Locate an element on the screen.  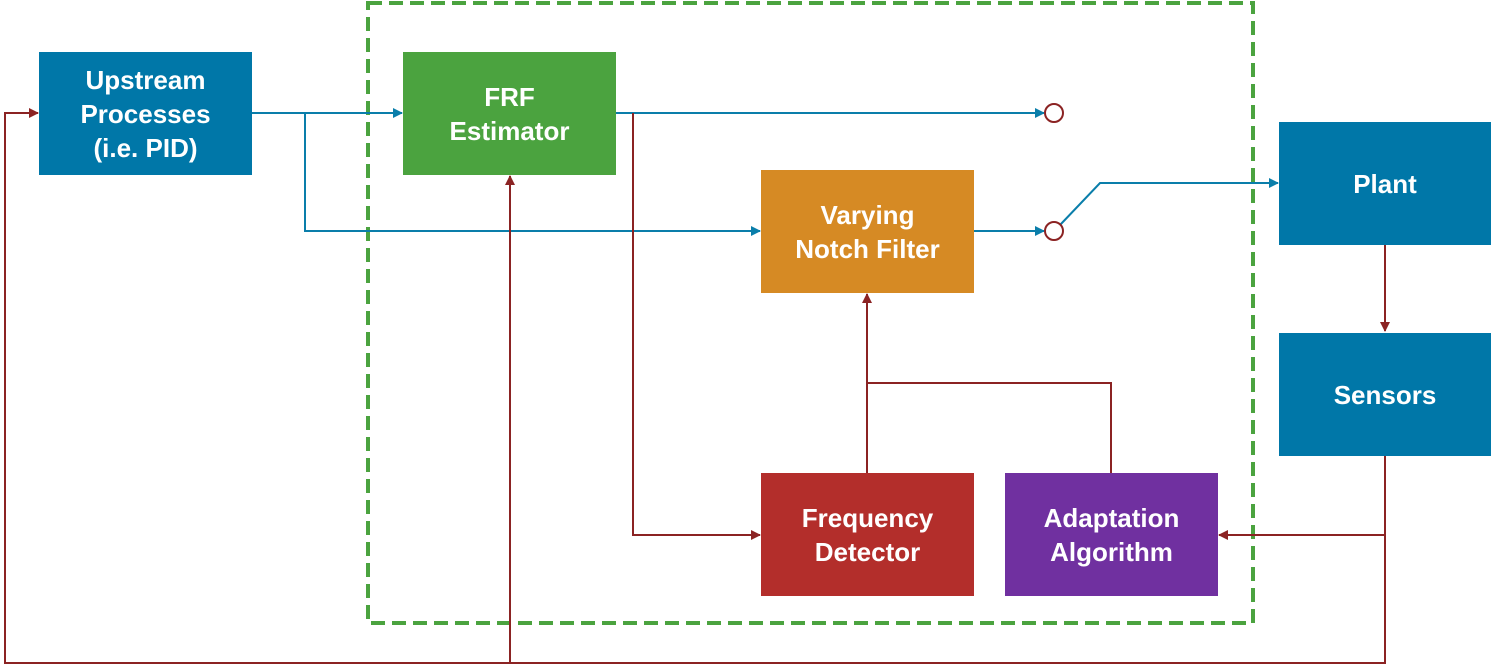
adaptation-algorithm-block: Adaptation Algorithm is located at coordinates (1111, 534).